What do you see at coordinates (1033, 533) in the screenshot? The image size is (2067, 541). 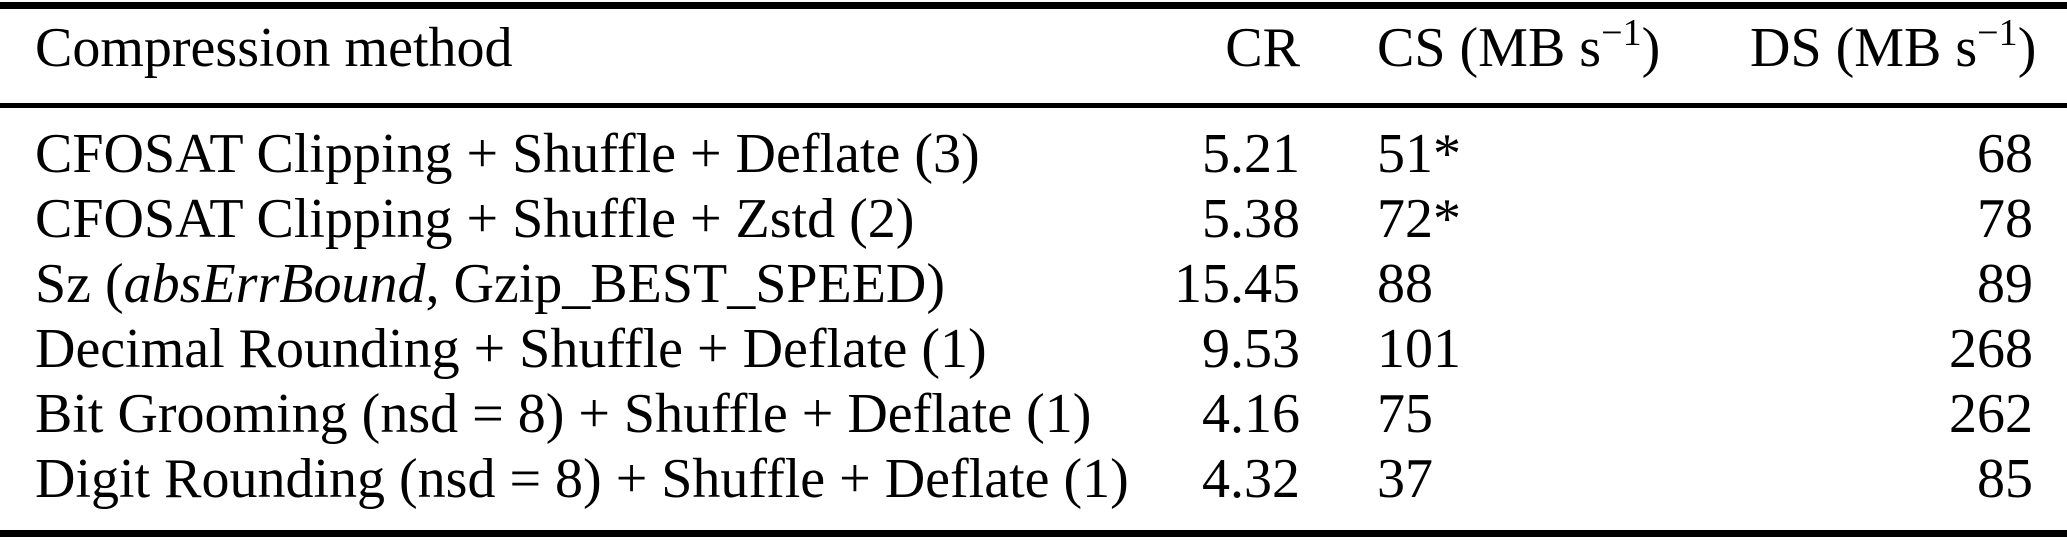 I see `table-bottom-rule` at bounding box center [1033, 533].